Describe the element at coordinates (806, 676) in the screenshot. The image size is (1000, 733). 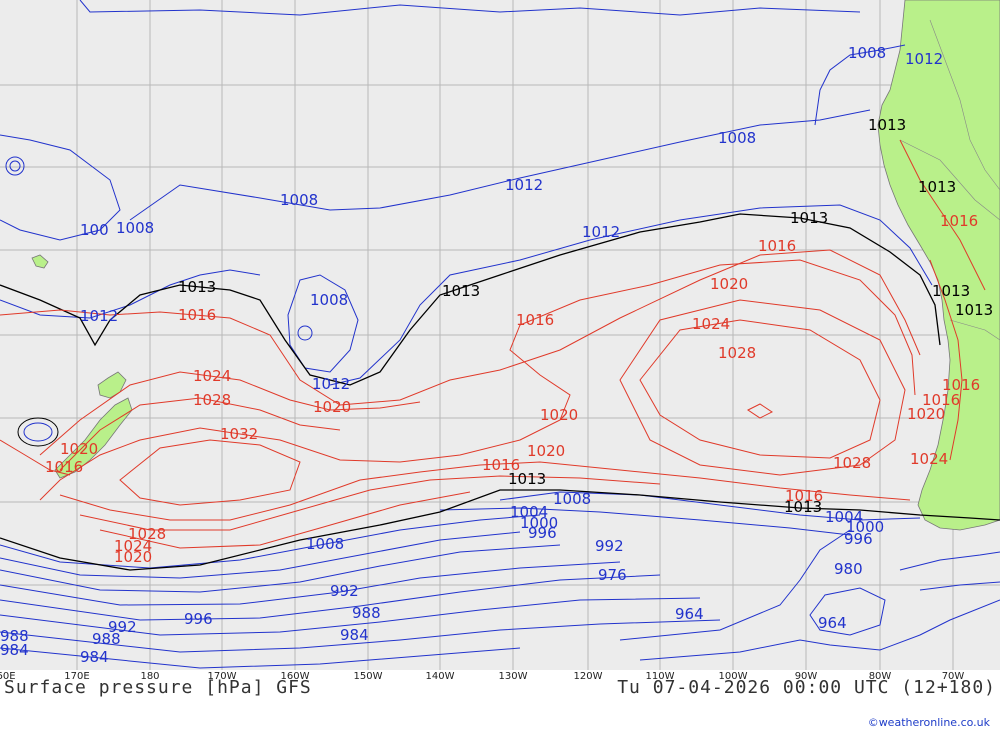
I see `longitude-label: 90W` at that location.